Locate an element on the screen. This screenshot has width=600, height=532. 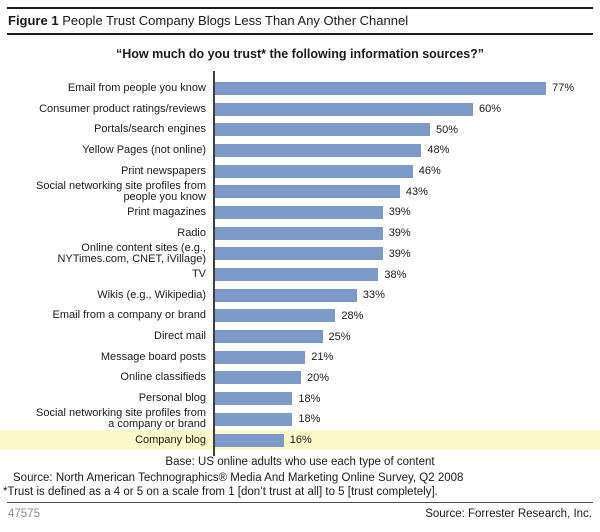
row-label: Print magazines is located at coordinates (166, 211).